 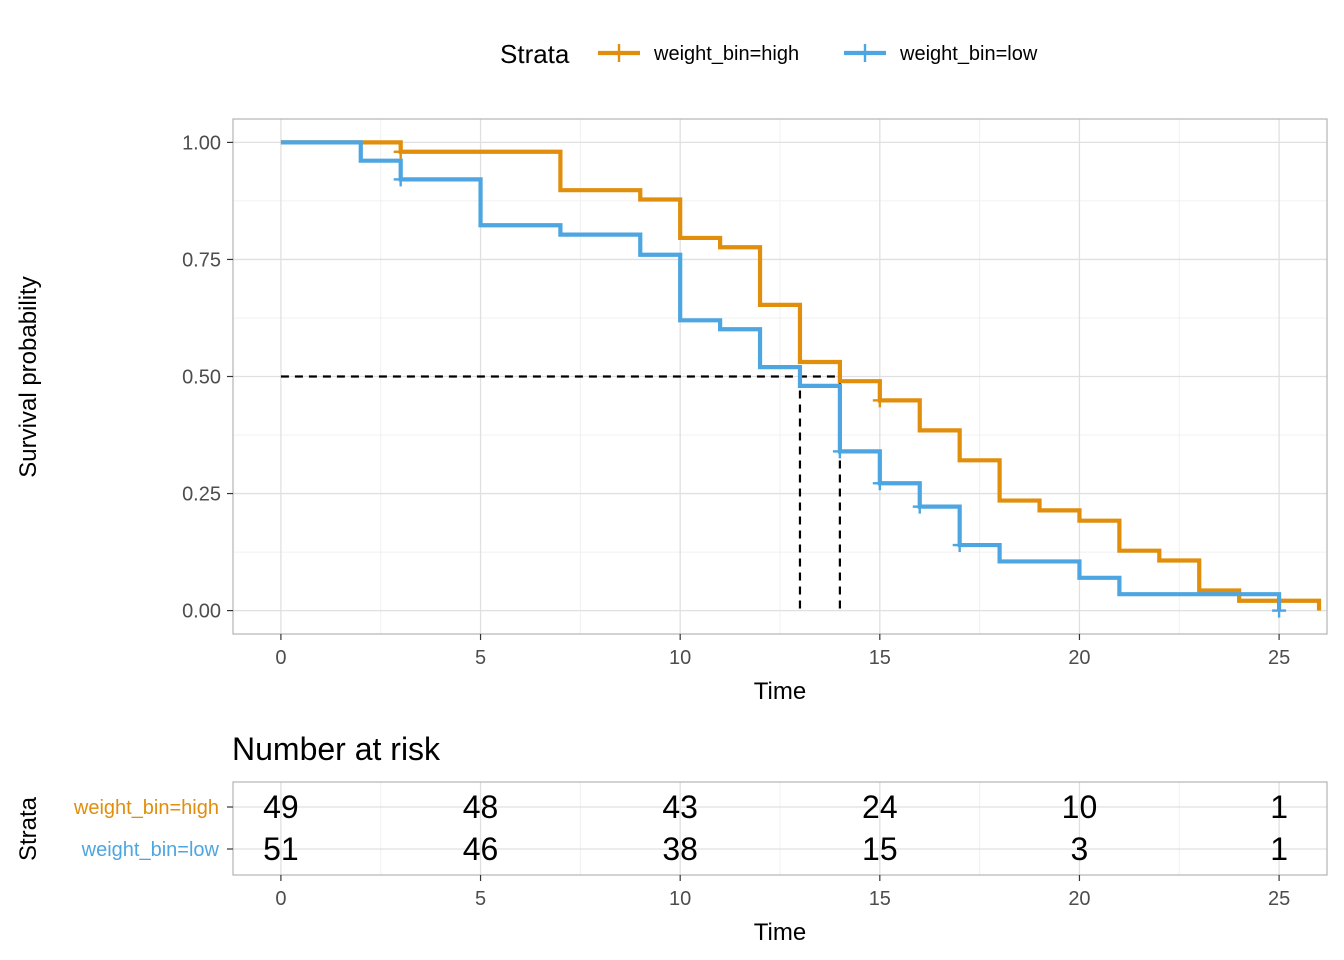 What do you see at coordinates (680, 899) in the screenshot?
I see `risk-x-tick-label: 10` at bounding box center [680, 899].